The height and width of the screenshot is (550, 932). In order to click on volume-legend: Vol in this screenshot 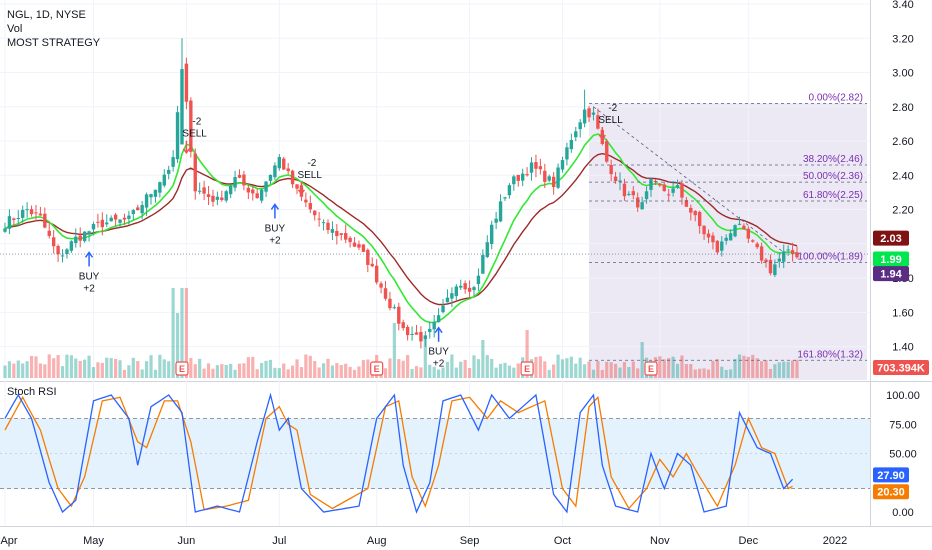, I will do `click(15, 29)`.